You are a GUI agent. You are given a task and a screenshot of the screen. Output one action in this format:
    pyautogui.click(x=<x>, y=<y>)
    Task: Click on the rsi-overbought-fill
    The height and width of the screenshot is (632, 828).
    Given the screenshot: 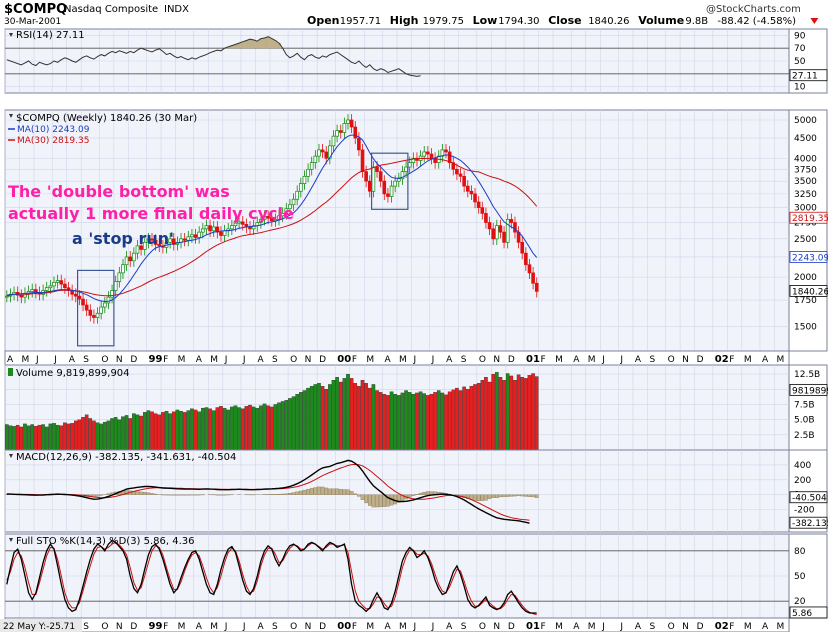 What is the action you would take?
    pyautogui.click(x=253, y=42)
    